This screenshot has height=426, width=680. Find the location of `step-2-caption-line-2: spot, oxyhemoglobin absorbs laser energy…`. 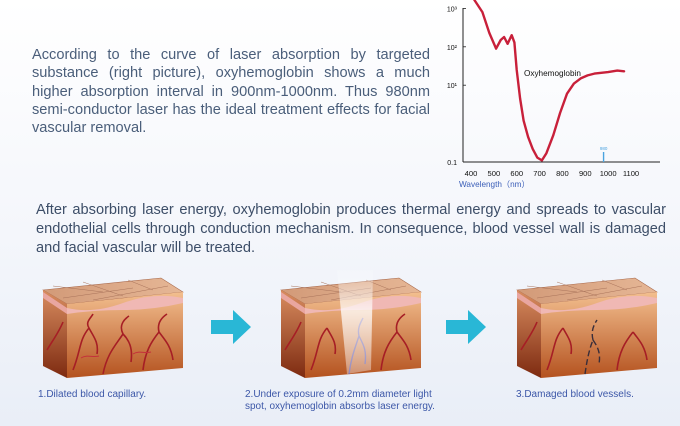

step-2-caption-line-2: spot, oxyhemoglobin absorbs laser energy… is located at coordinates (340, 406).